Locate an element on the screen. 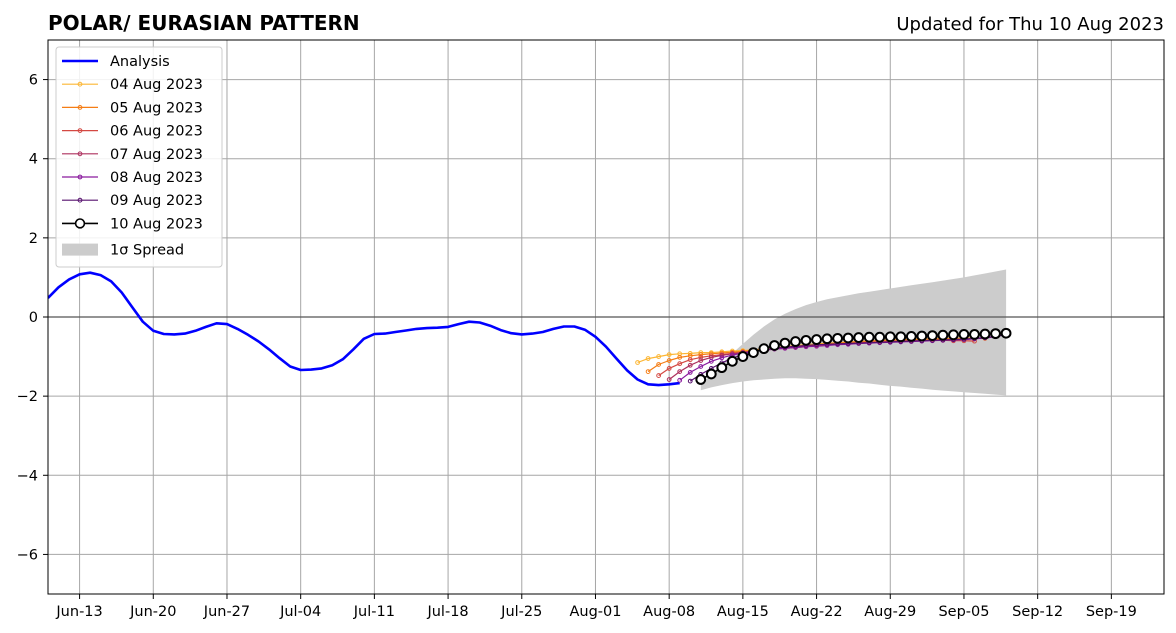  x-tick-label: Jul-18 is located at coordinates (447, 612).